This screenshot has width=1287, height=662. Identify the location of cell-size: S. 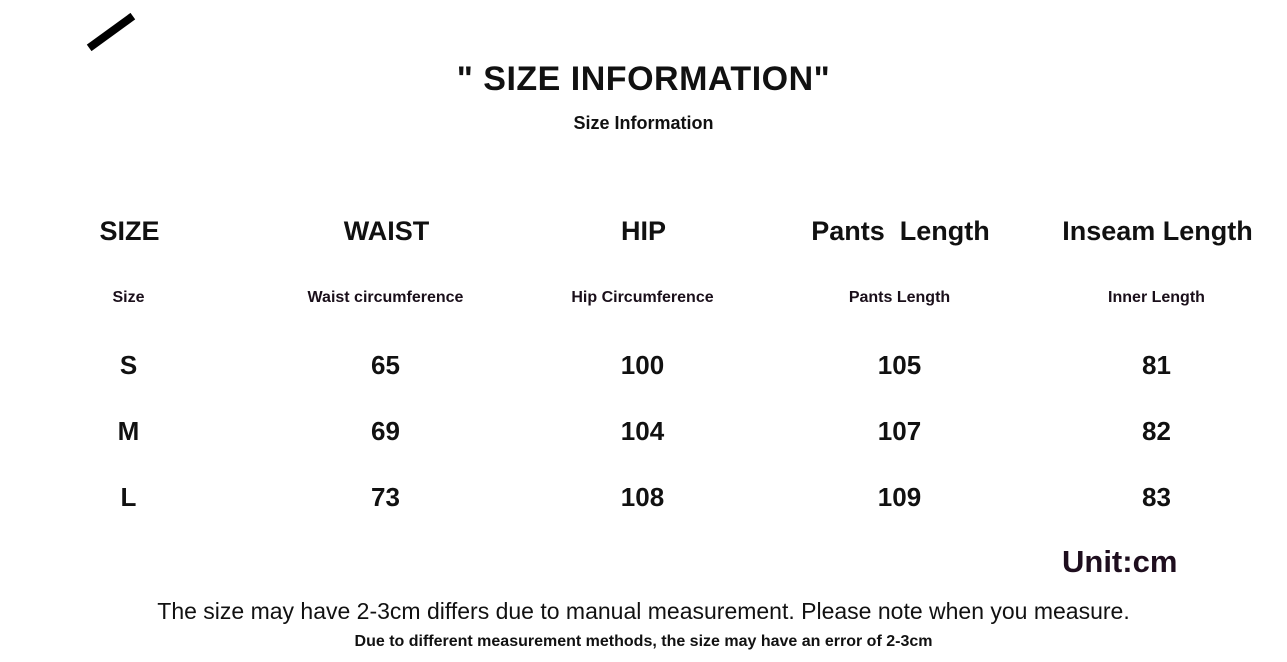
(128, 365).